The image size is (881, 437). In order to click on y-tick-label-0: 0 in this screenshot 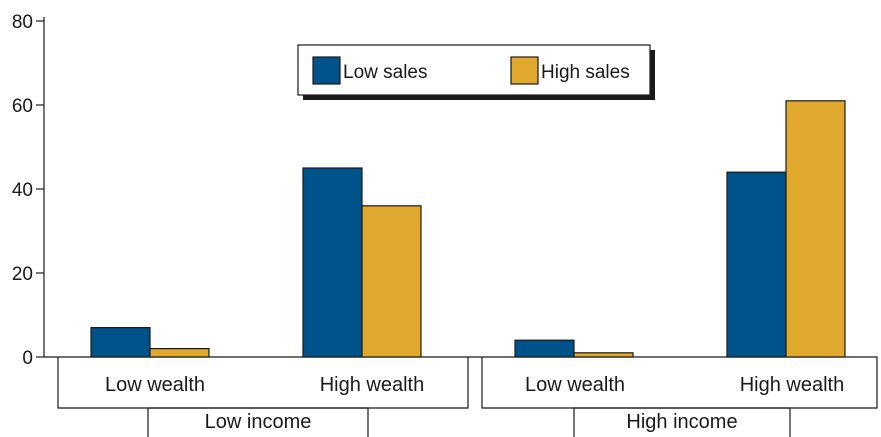, I will do `click(27, 358)`.